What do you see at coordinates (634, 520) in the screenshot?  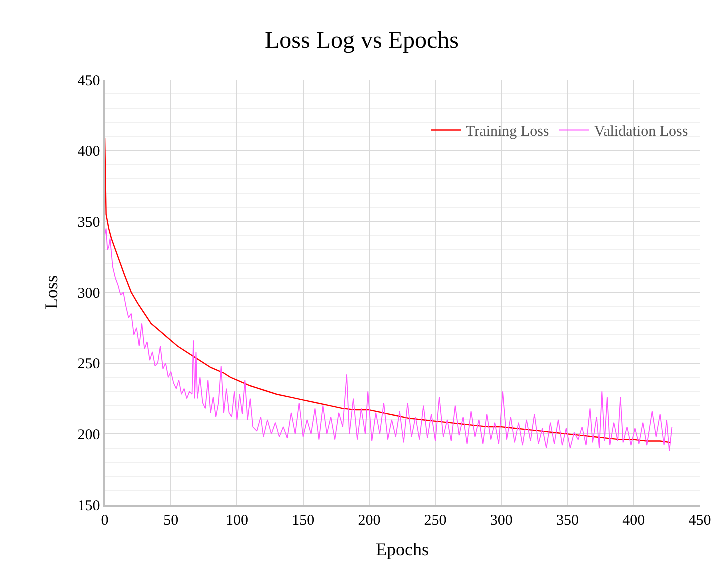 I see `x-tick-label: 400` at bounding box center [634, 520].